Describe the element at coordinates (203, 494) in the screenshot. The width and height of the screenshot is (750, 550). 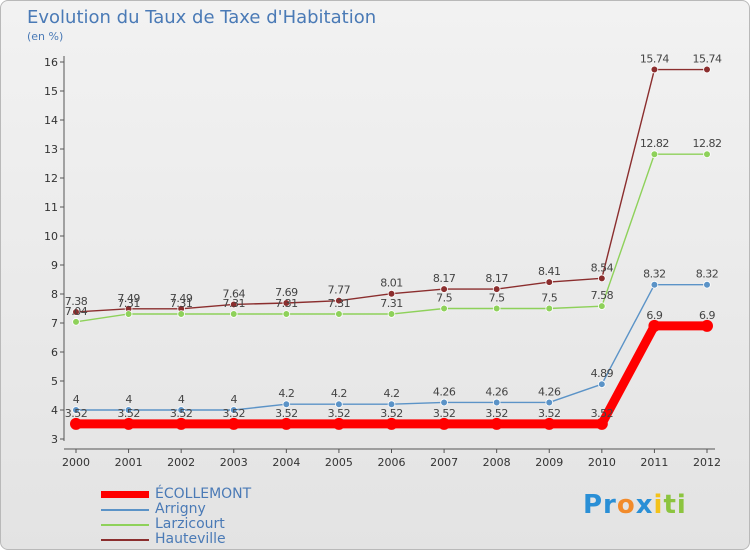
I see `legend-label-ecollemont: ÉCOLLEMONT` at that location.